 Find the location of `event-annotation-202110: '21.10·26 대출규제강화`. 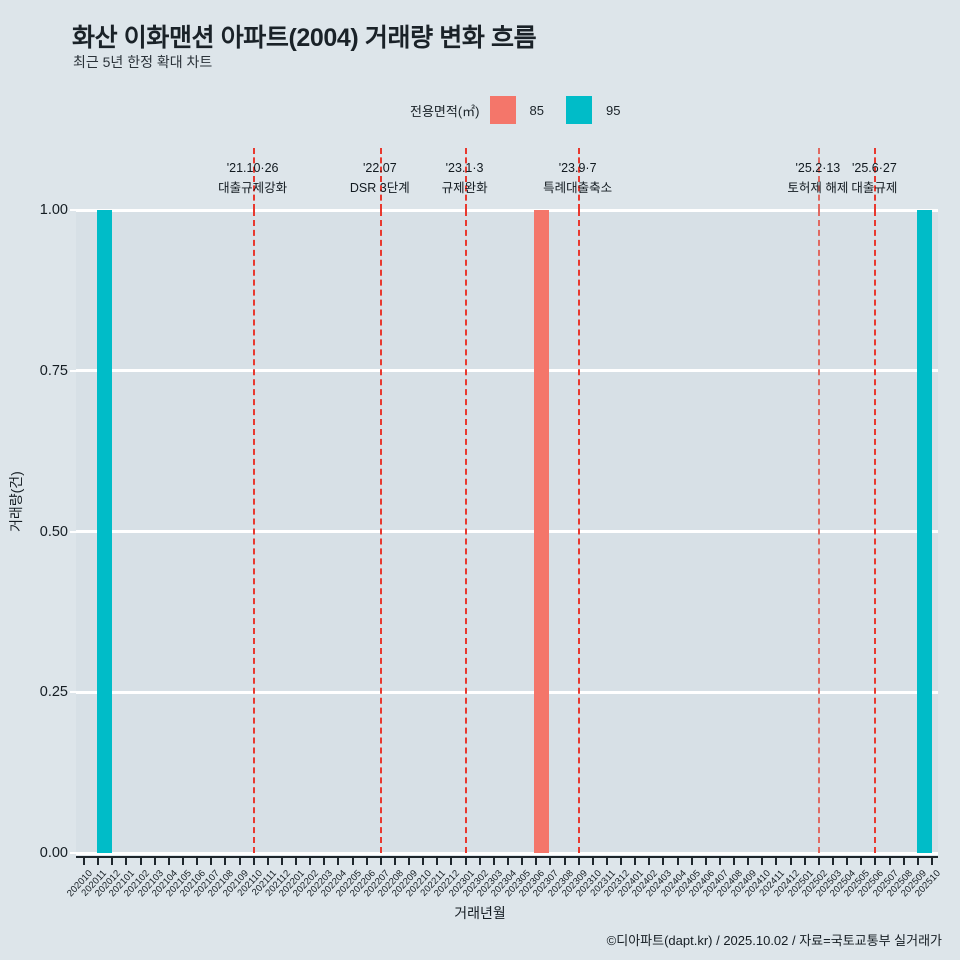

event-annotation-202110: '21.10·26 대출규제강화 is located at coordinates (252, 178).